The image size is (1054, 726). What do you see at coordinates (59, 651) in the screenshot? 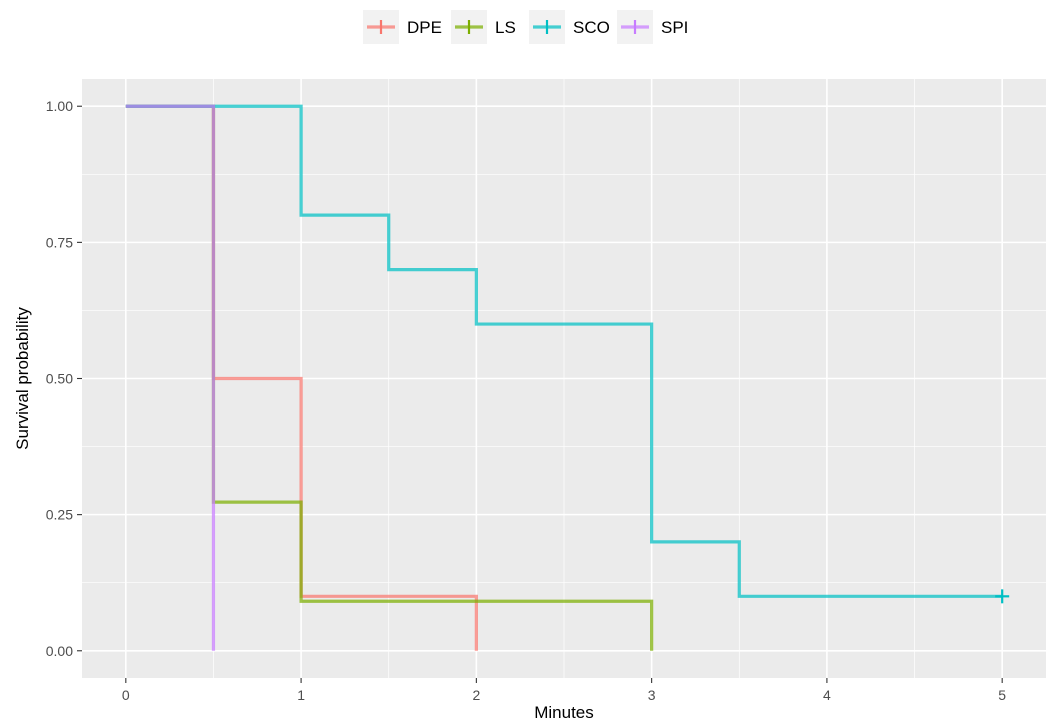
I see `y-tick-label: 0.00` at bounding box center [59, 651].